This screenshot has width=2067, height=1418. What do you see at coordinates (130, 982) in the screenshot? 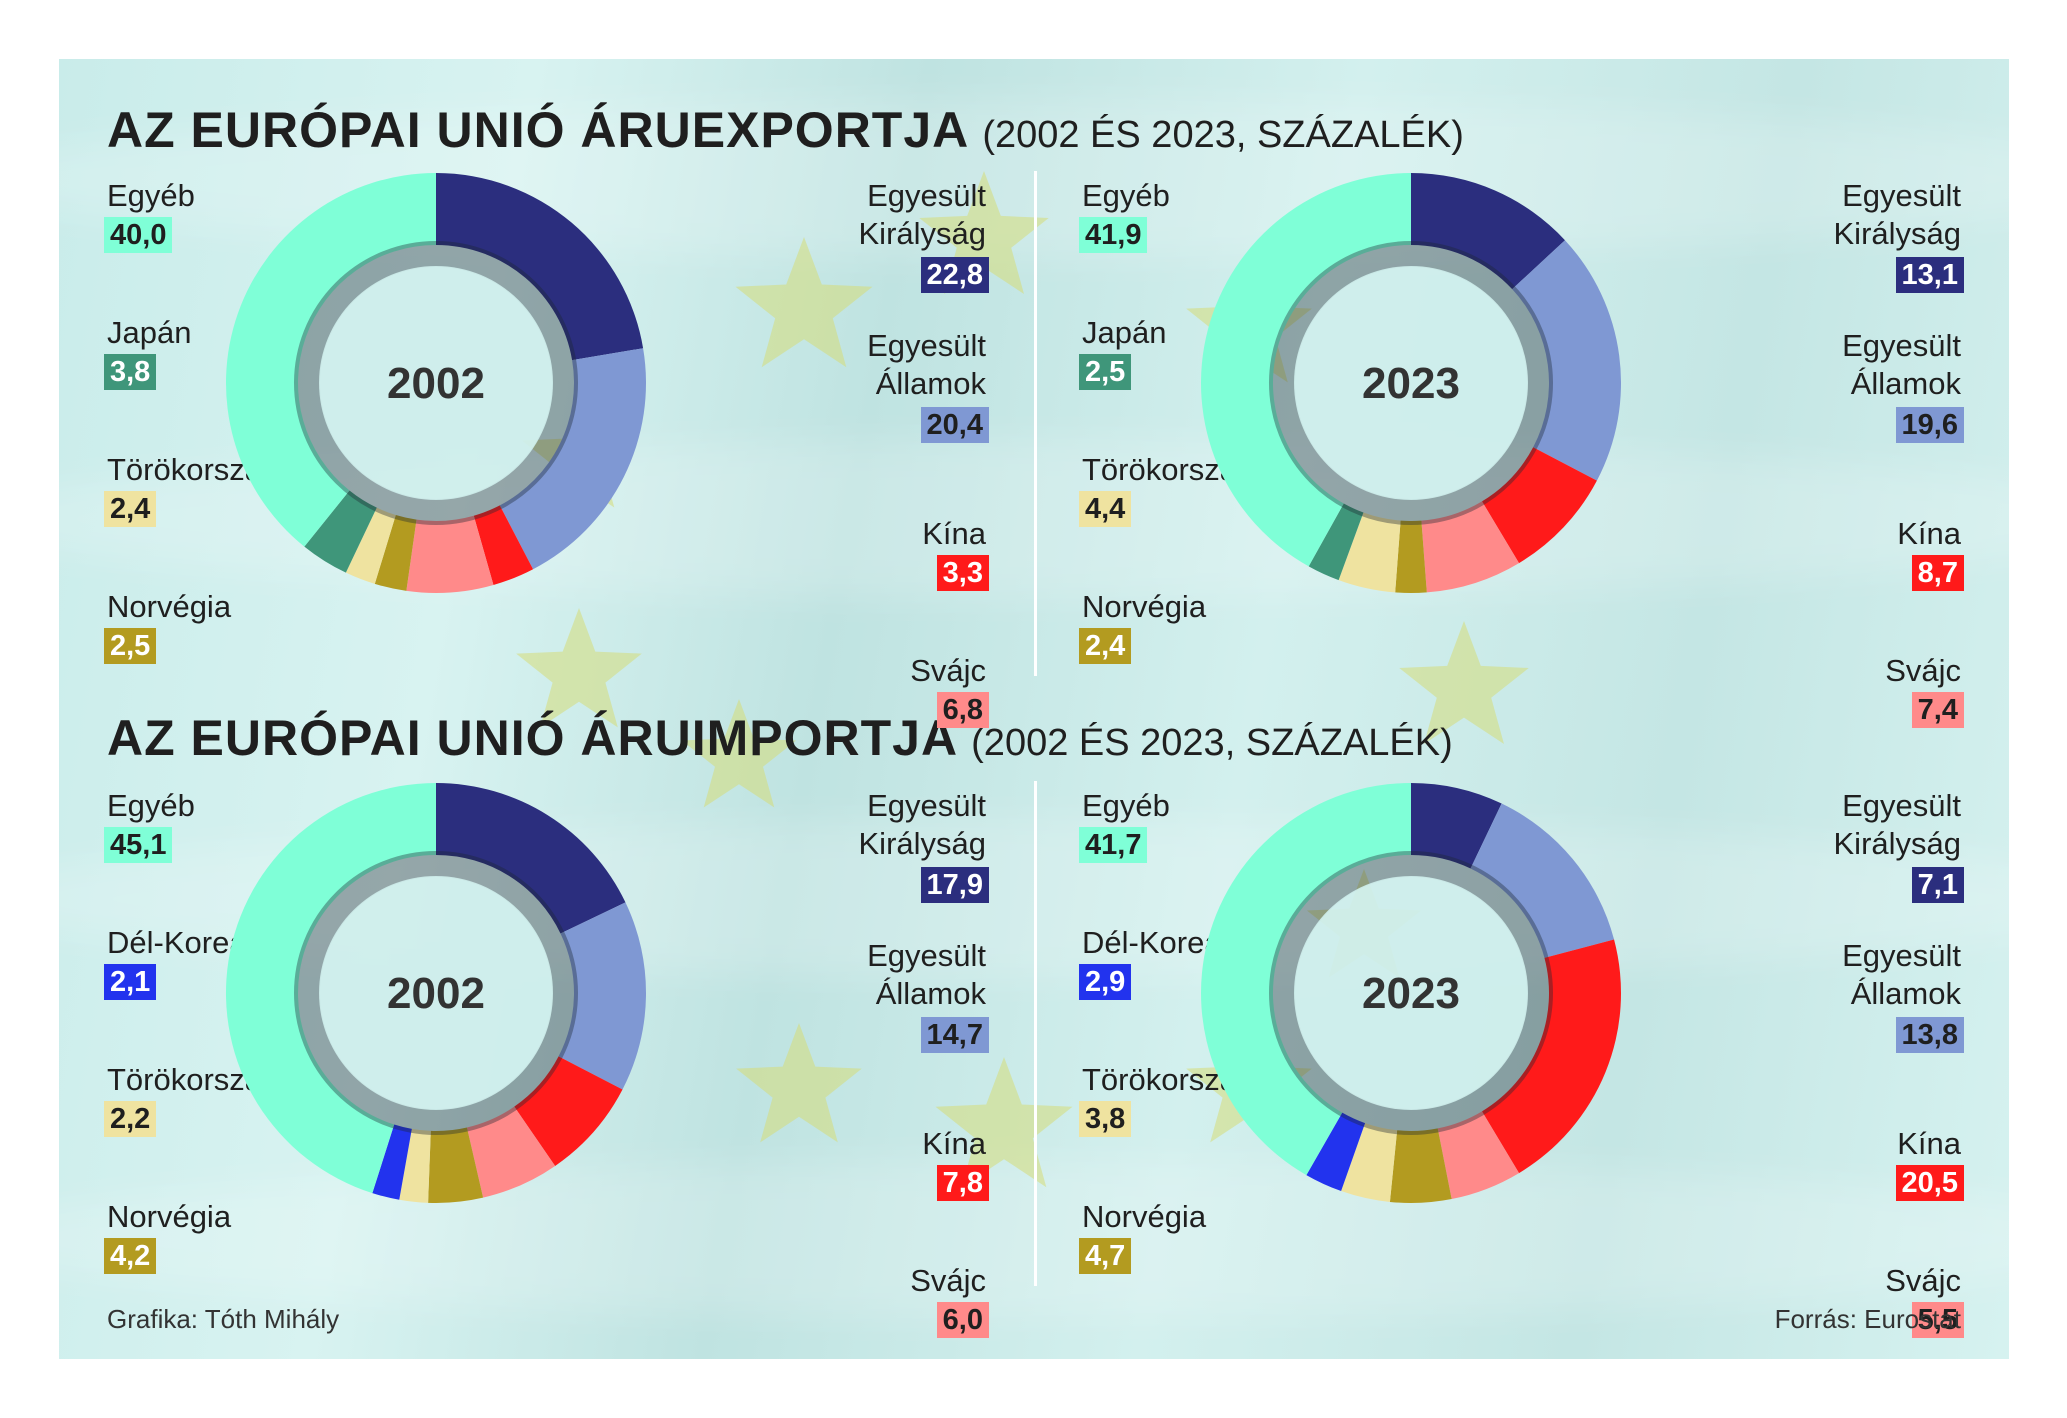
I see `data-label-del-korea: 2,1` at bounding box center [130, 982].